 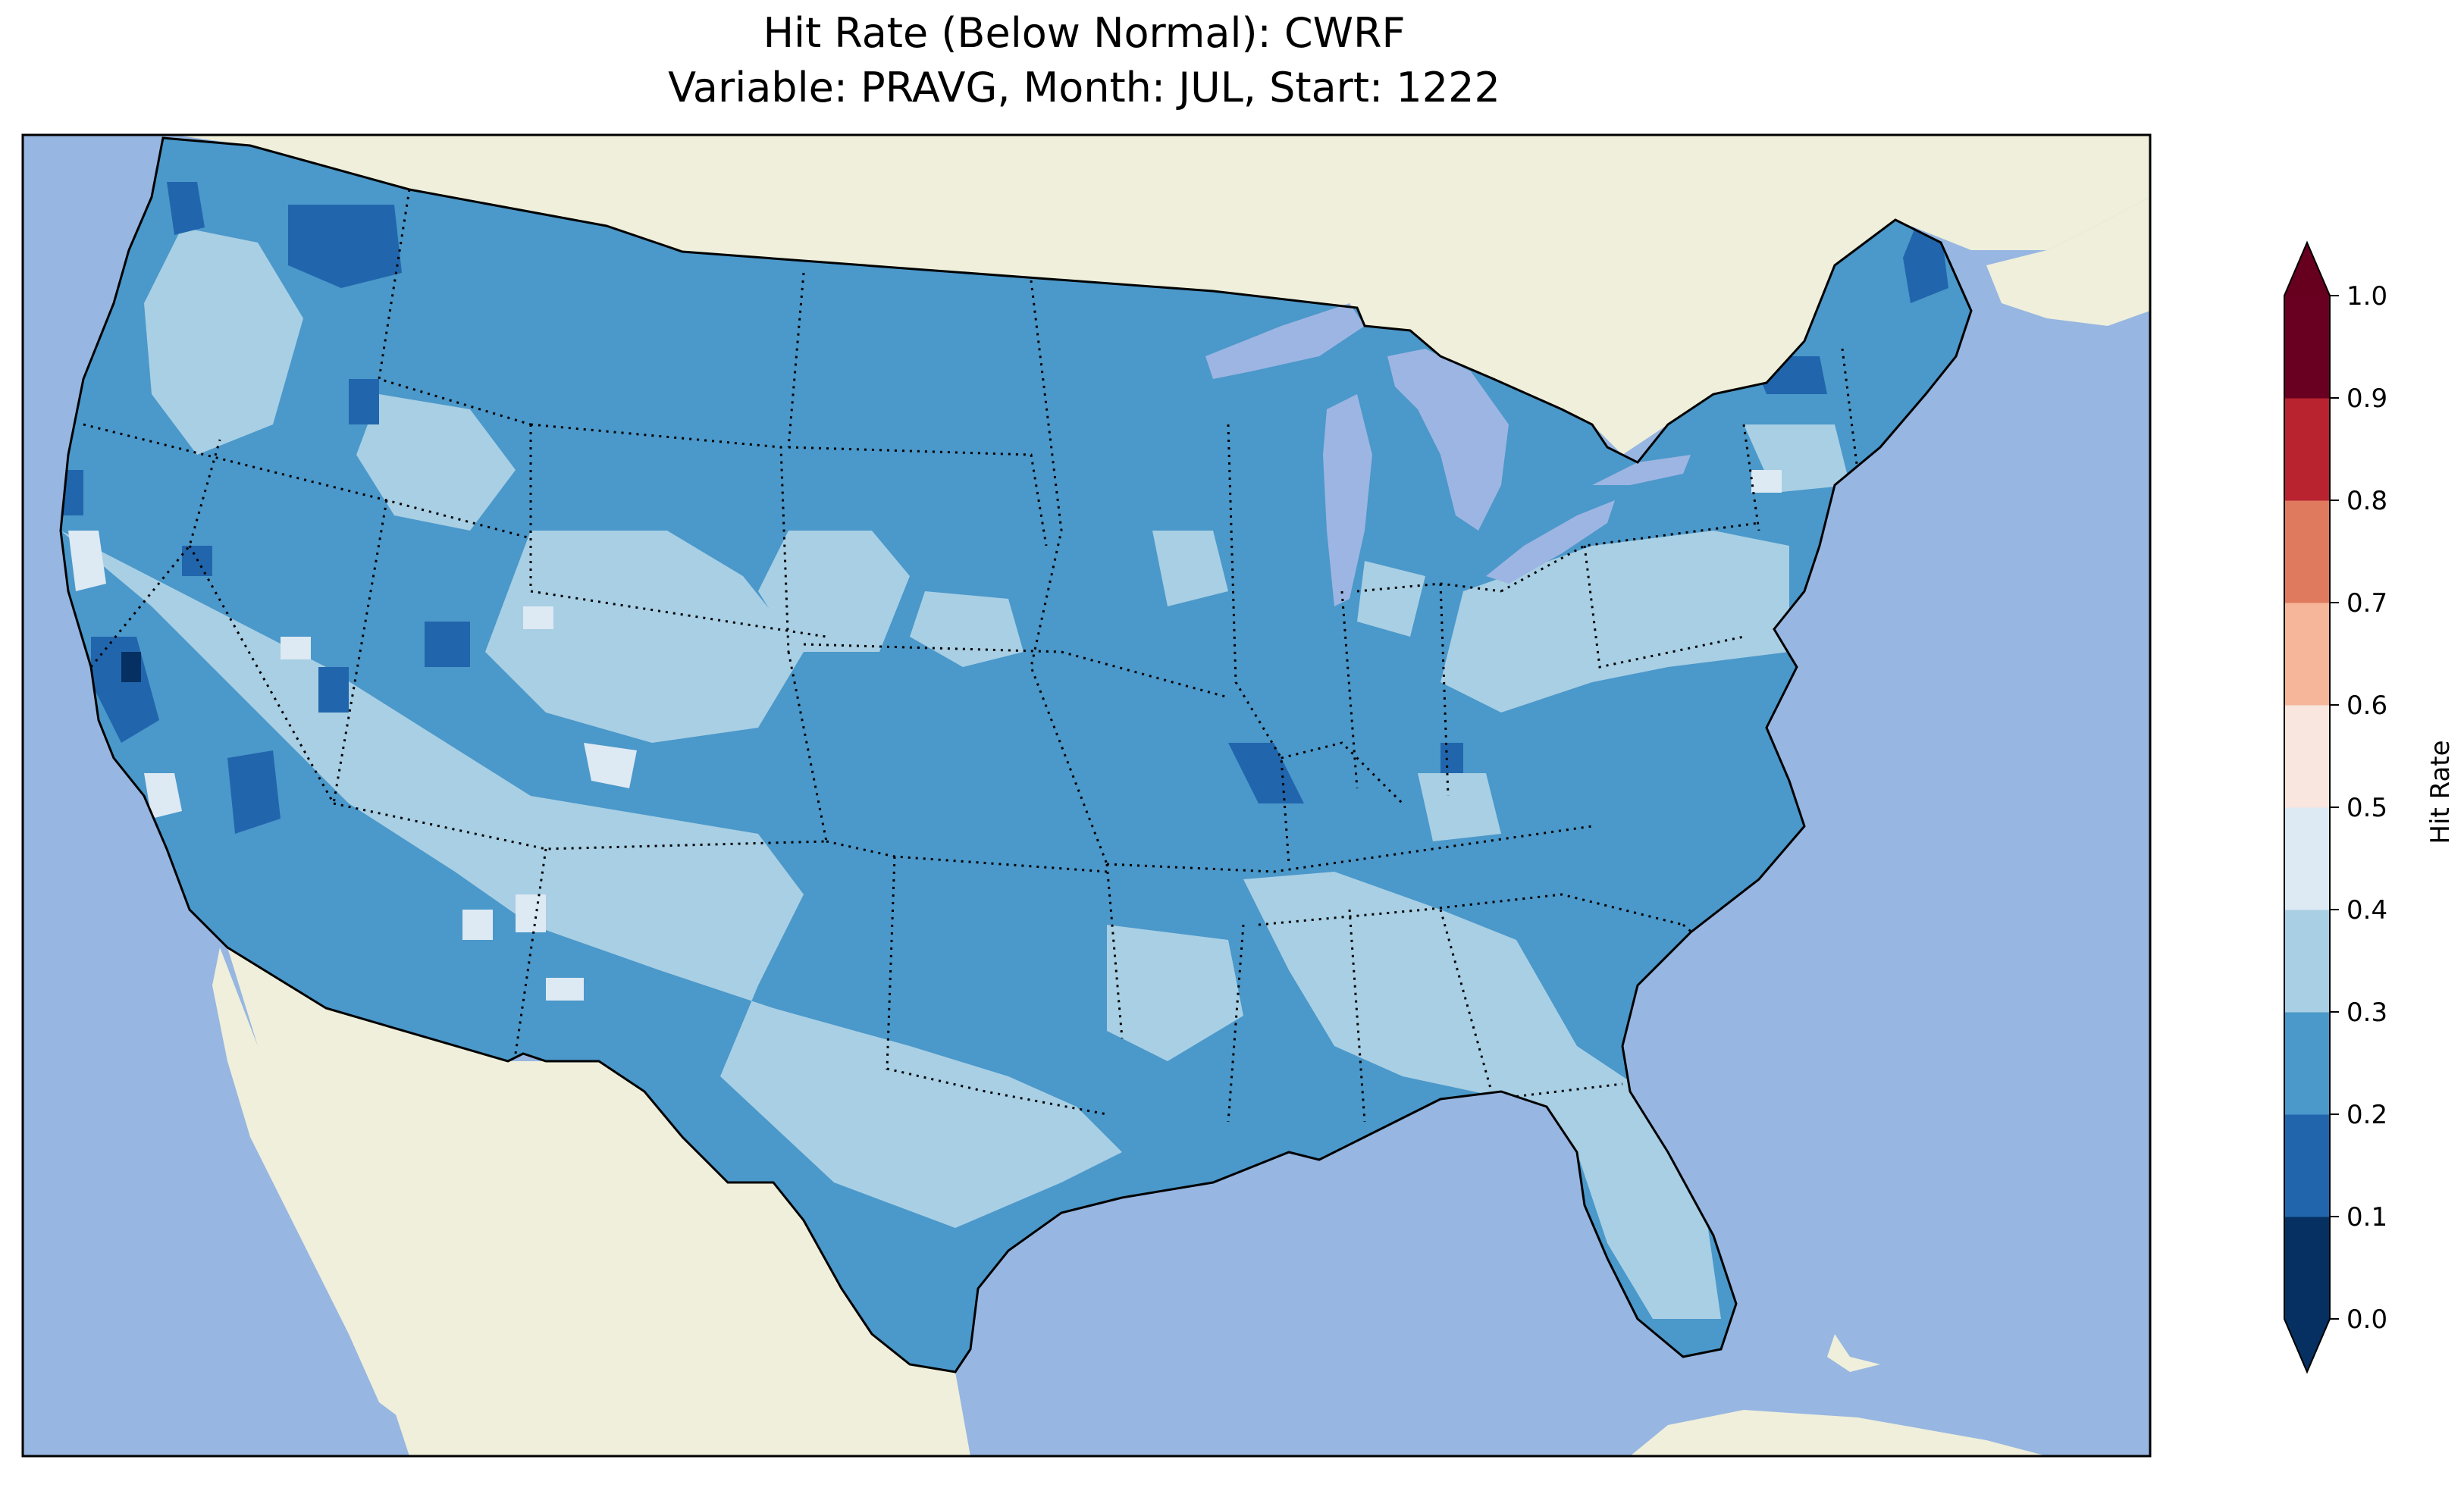 What do you see at coordinates (131, 667) in the screenshot?
I see `hit-rate-darkest-cell` at bounding box center [131, 667].